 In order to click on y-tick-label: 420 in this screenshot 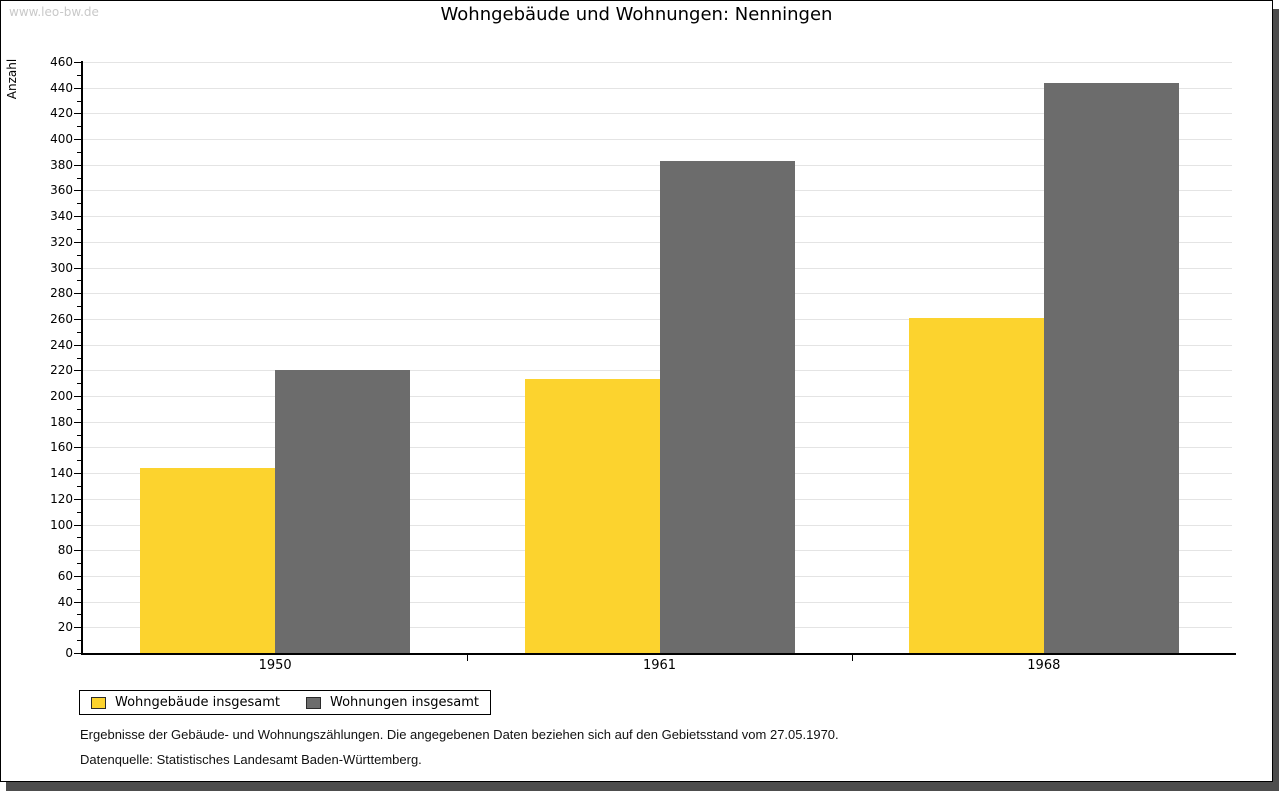, I will do `click(61, 113)`.